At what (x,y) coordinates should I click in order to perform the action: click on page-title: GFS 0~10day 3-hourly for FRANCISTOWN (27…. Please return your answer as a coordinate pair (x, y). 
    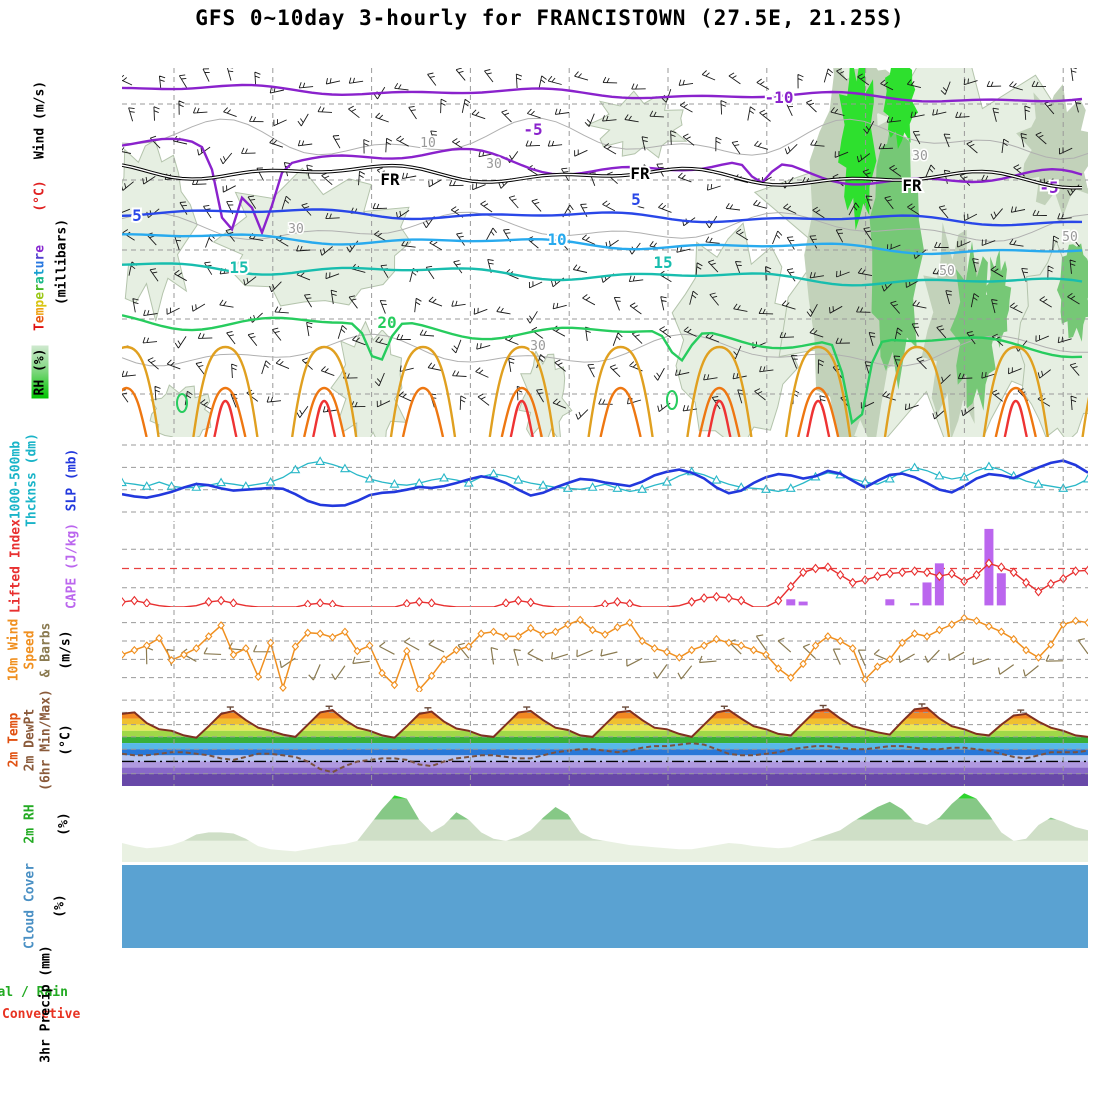
    Looking at the image, I should click on (550, 18).